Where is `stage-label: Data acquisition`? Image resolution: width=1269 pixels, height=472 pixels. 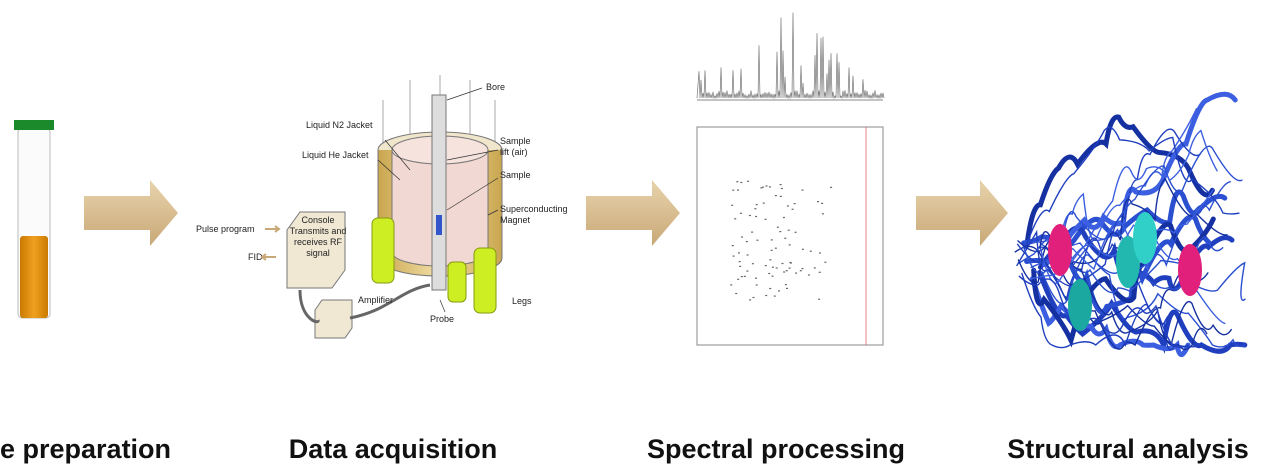
stage-label: Data acquisition is located at coordinates (393, 449).